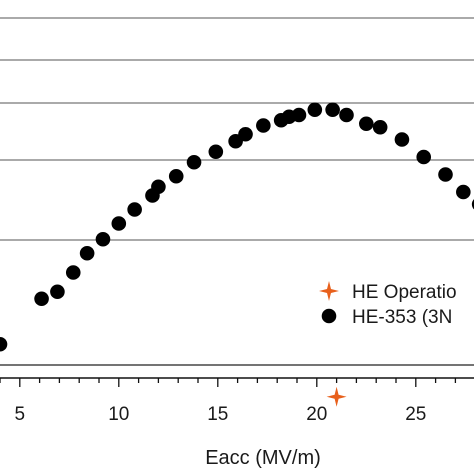 The width and height of the screenshot is (474, 474). I want to click on legend-marker-he-operation, so click(329, 291).